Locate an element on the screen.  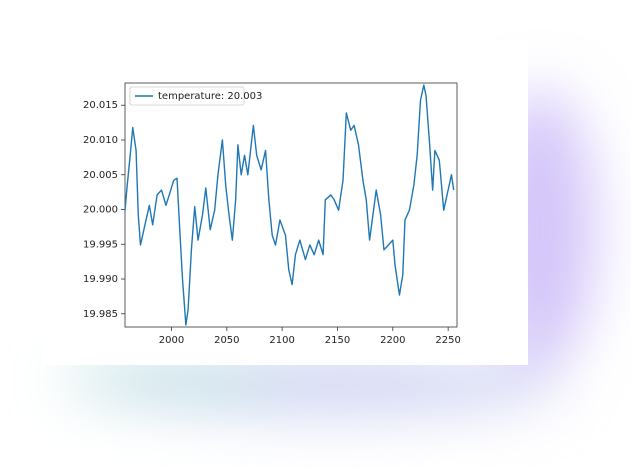
y-tick-label: 19.985 is located at coordinates (100, 314).